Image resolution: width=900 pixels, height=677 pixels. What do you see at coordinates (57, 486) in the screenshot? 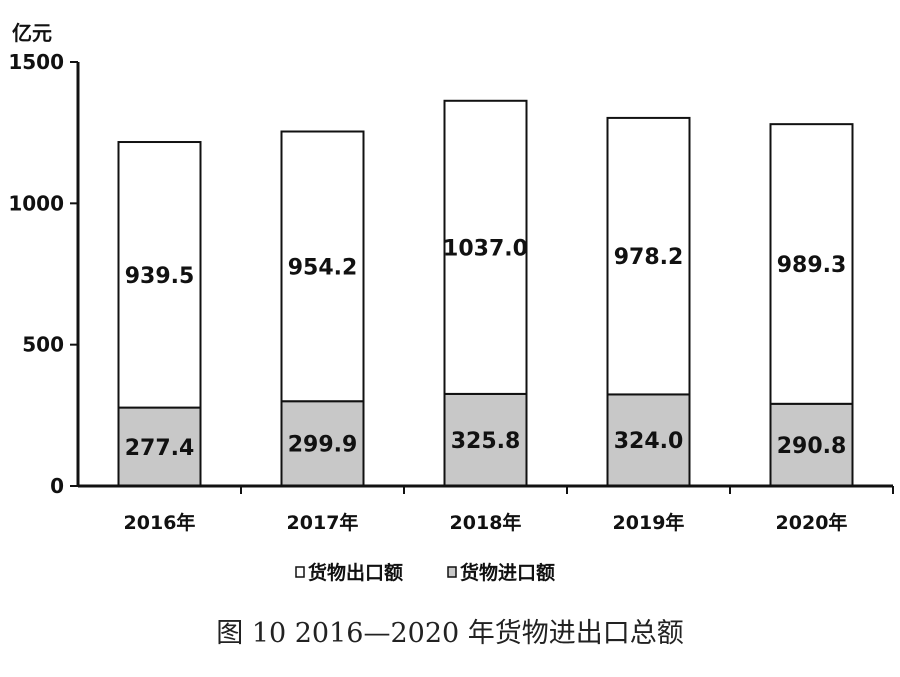
I see `y-tick-label: 0` at bounding box center [57, 486].